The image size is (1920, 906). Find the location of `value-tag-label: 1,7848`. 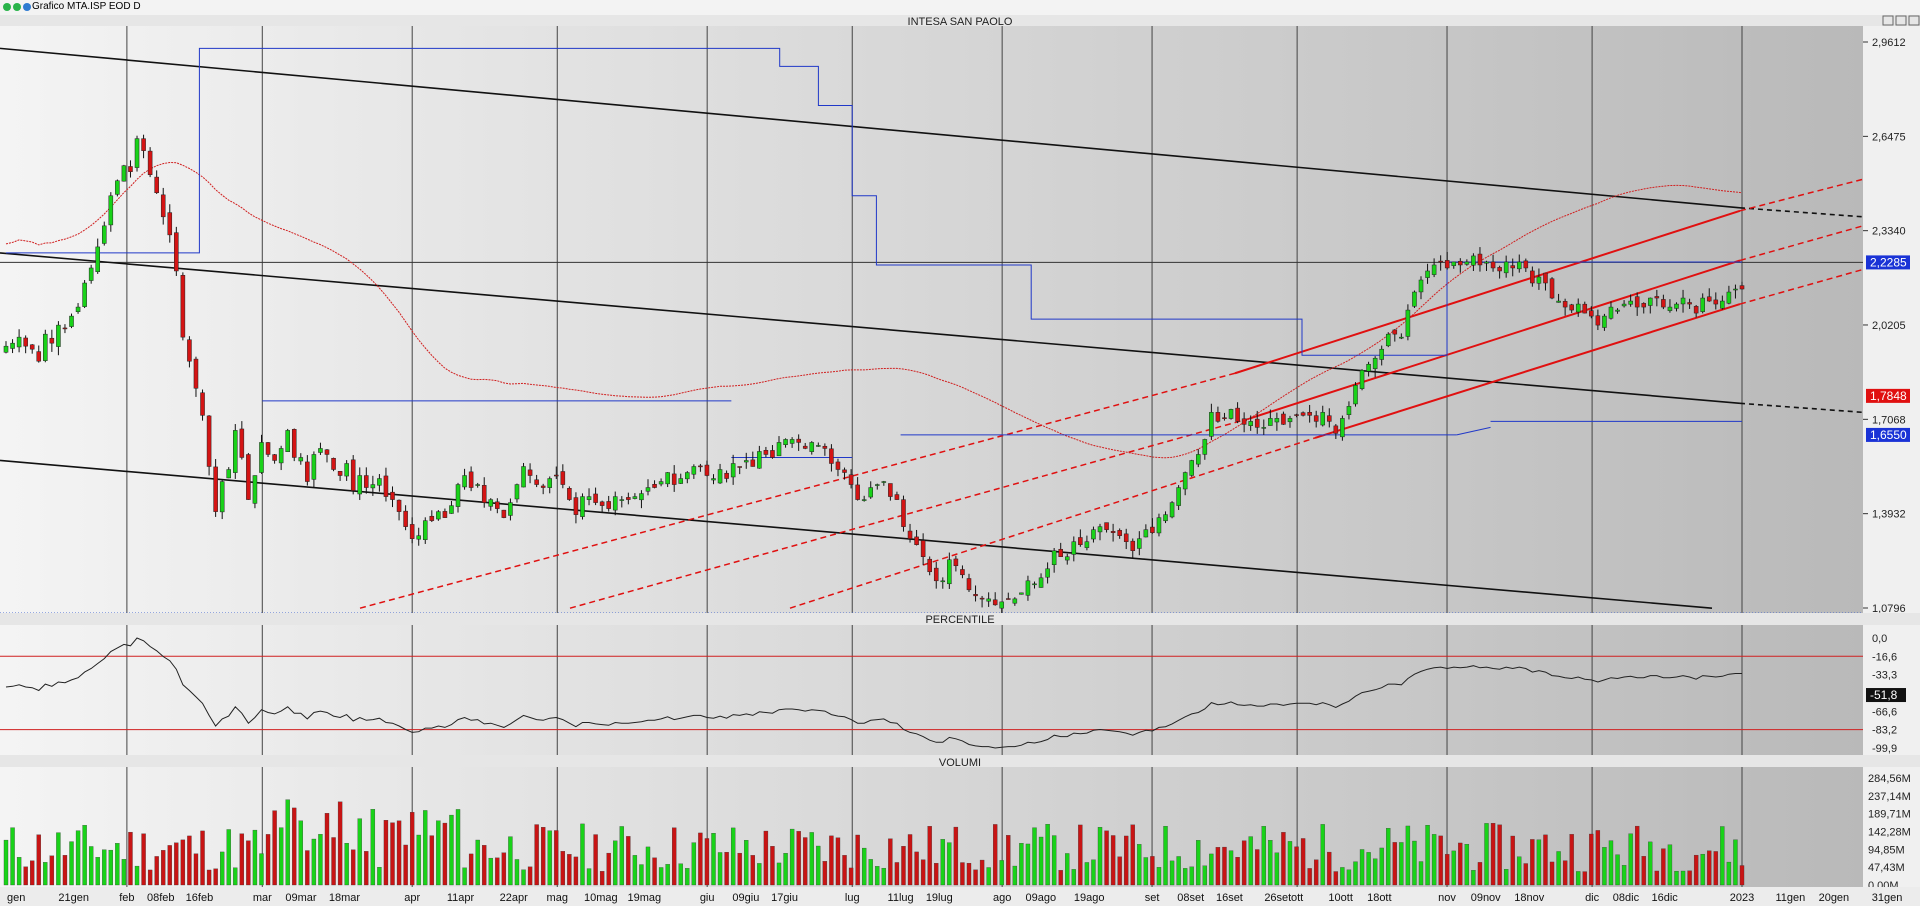

value-tag-label: 1,7848 is located at coordinates (1888, 396).